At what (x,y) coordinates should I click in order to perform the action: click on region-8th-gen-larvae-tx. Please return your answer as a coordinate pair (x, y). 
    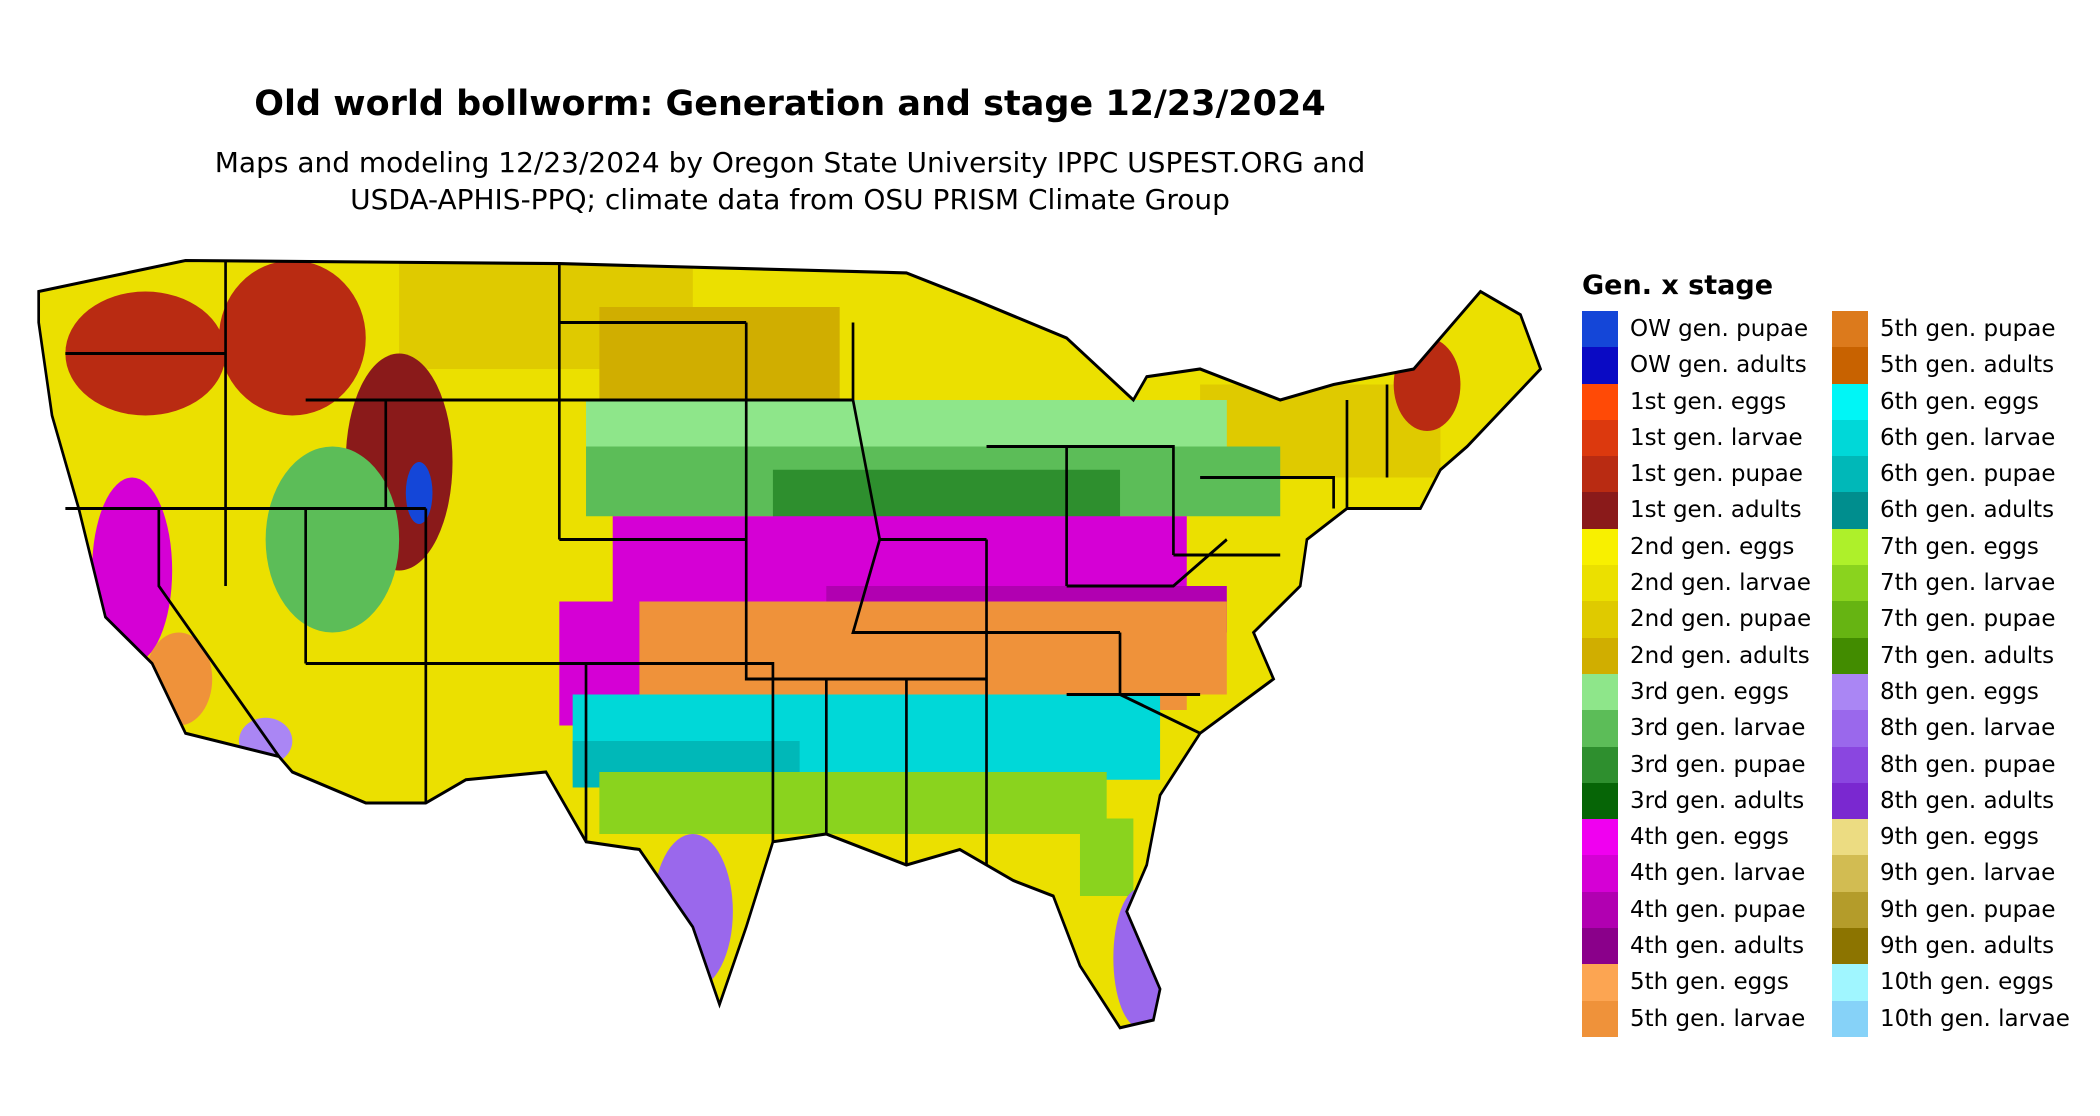
    Looking at the image, I should click on (692, 911).